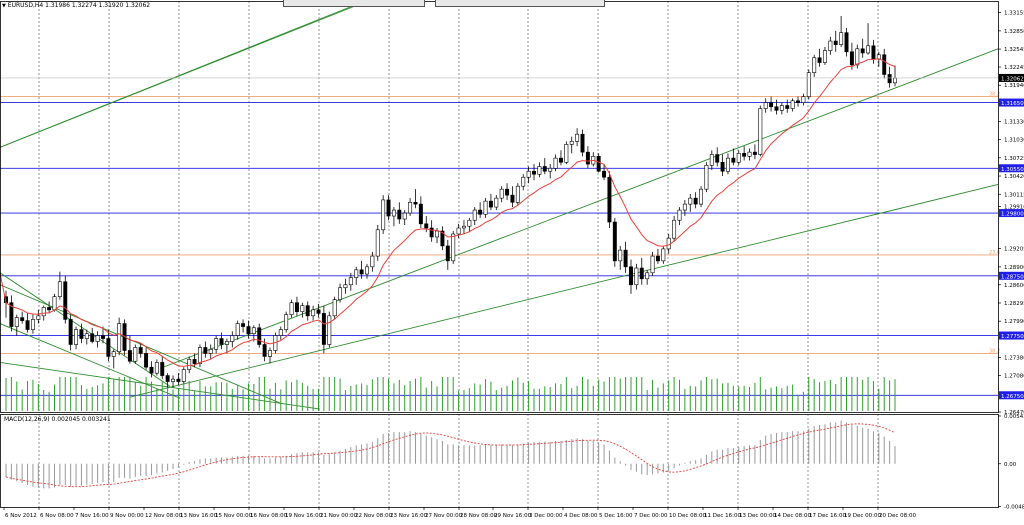 Image resolution: width=1024 pixels, height=525 pixels. Describe the element at coordinates (354, 3) in the screenshot. I see `window-tab-left` at that location.